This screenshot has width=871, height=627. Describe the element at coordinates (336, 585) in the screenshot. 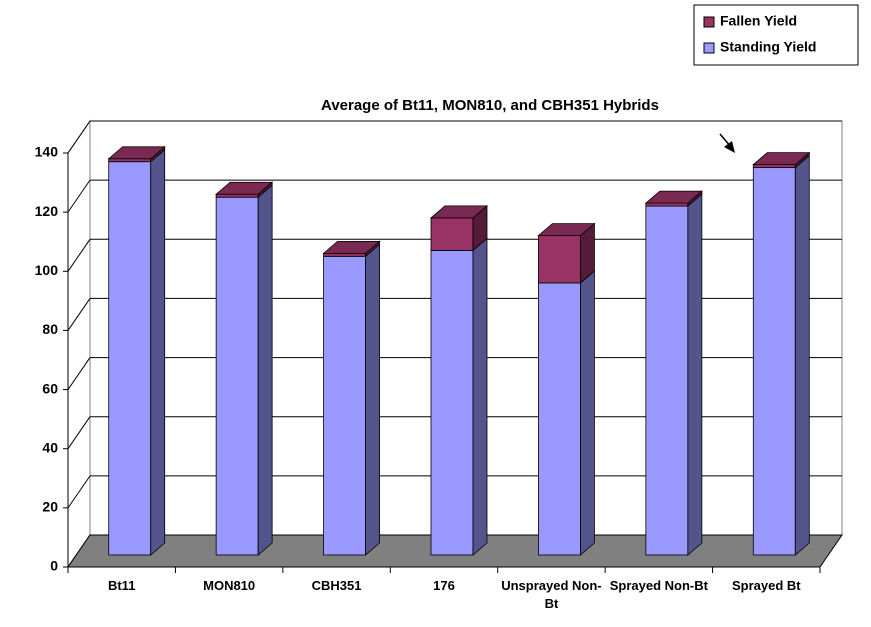

I see `x-tick-label: CBH351` at that location.